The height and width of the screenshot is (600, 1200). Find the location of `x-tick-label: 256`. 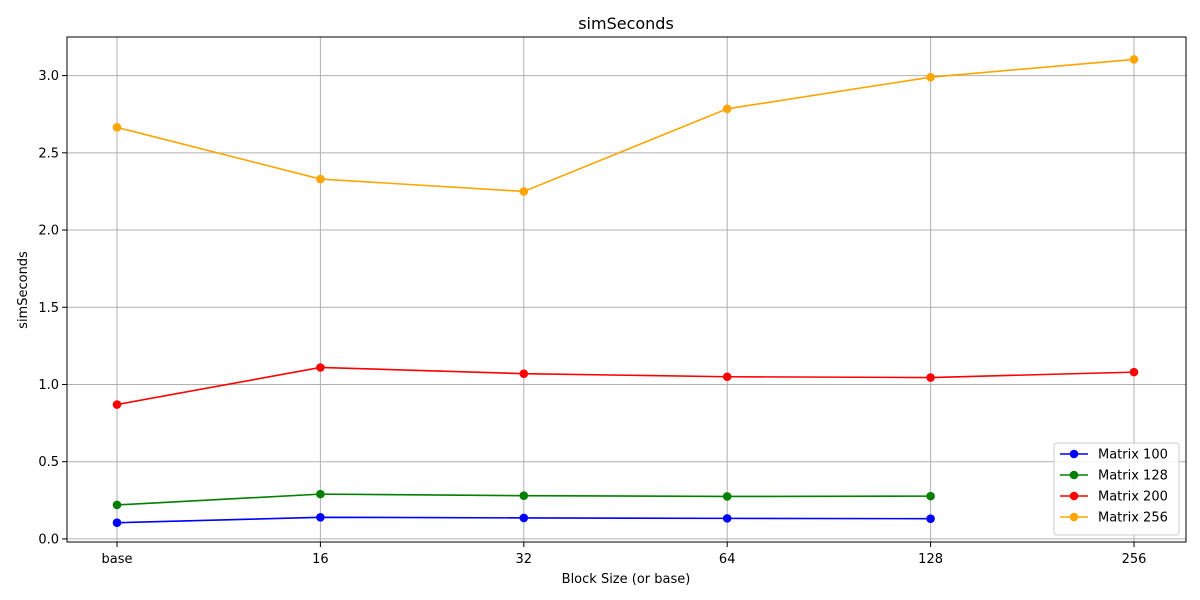

x-tick-label: 256 is located at coordinates (1134, 559).